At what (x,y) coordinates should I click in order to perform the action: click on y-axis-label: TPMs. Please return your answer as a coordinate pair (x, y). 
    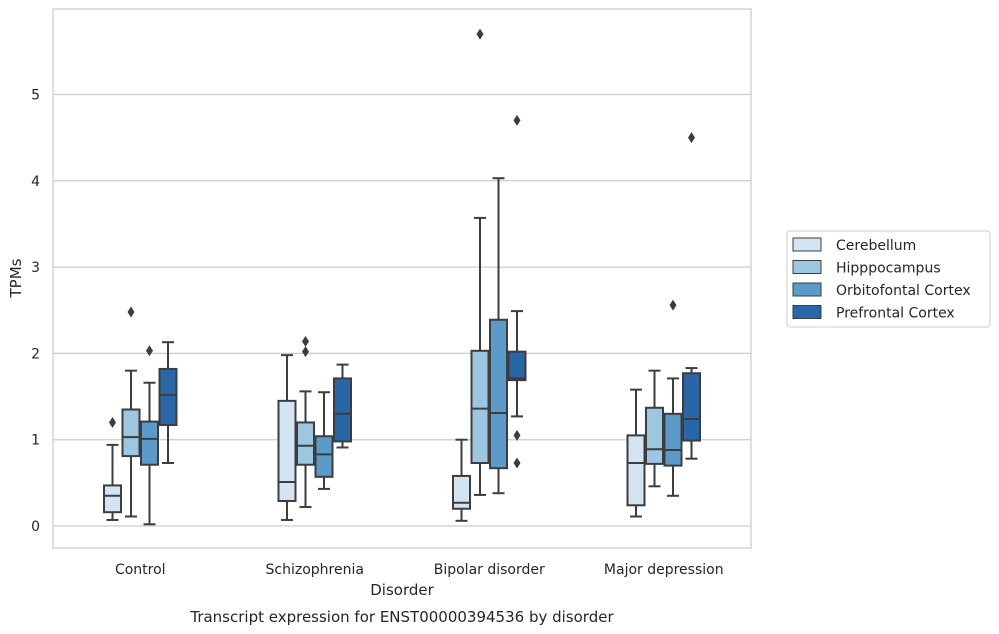
    Looking at the image, I should click on (16, 278).